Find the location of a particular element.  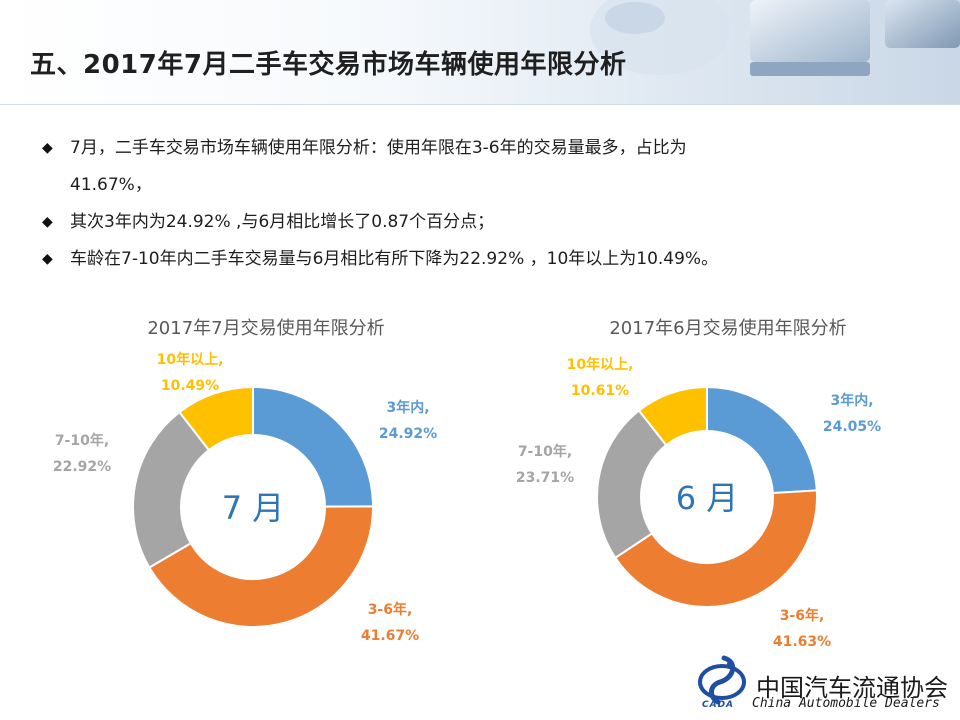

slice-value-label: 41.67% is located at coordinates (390, 636).